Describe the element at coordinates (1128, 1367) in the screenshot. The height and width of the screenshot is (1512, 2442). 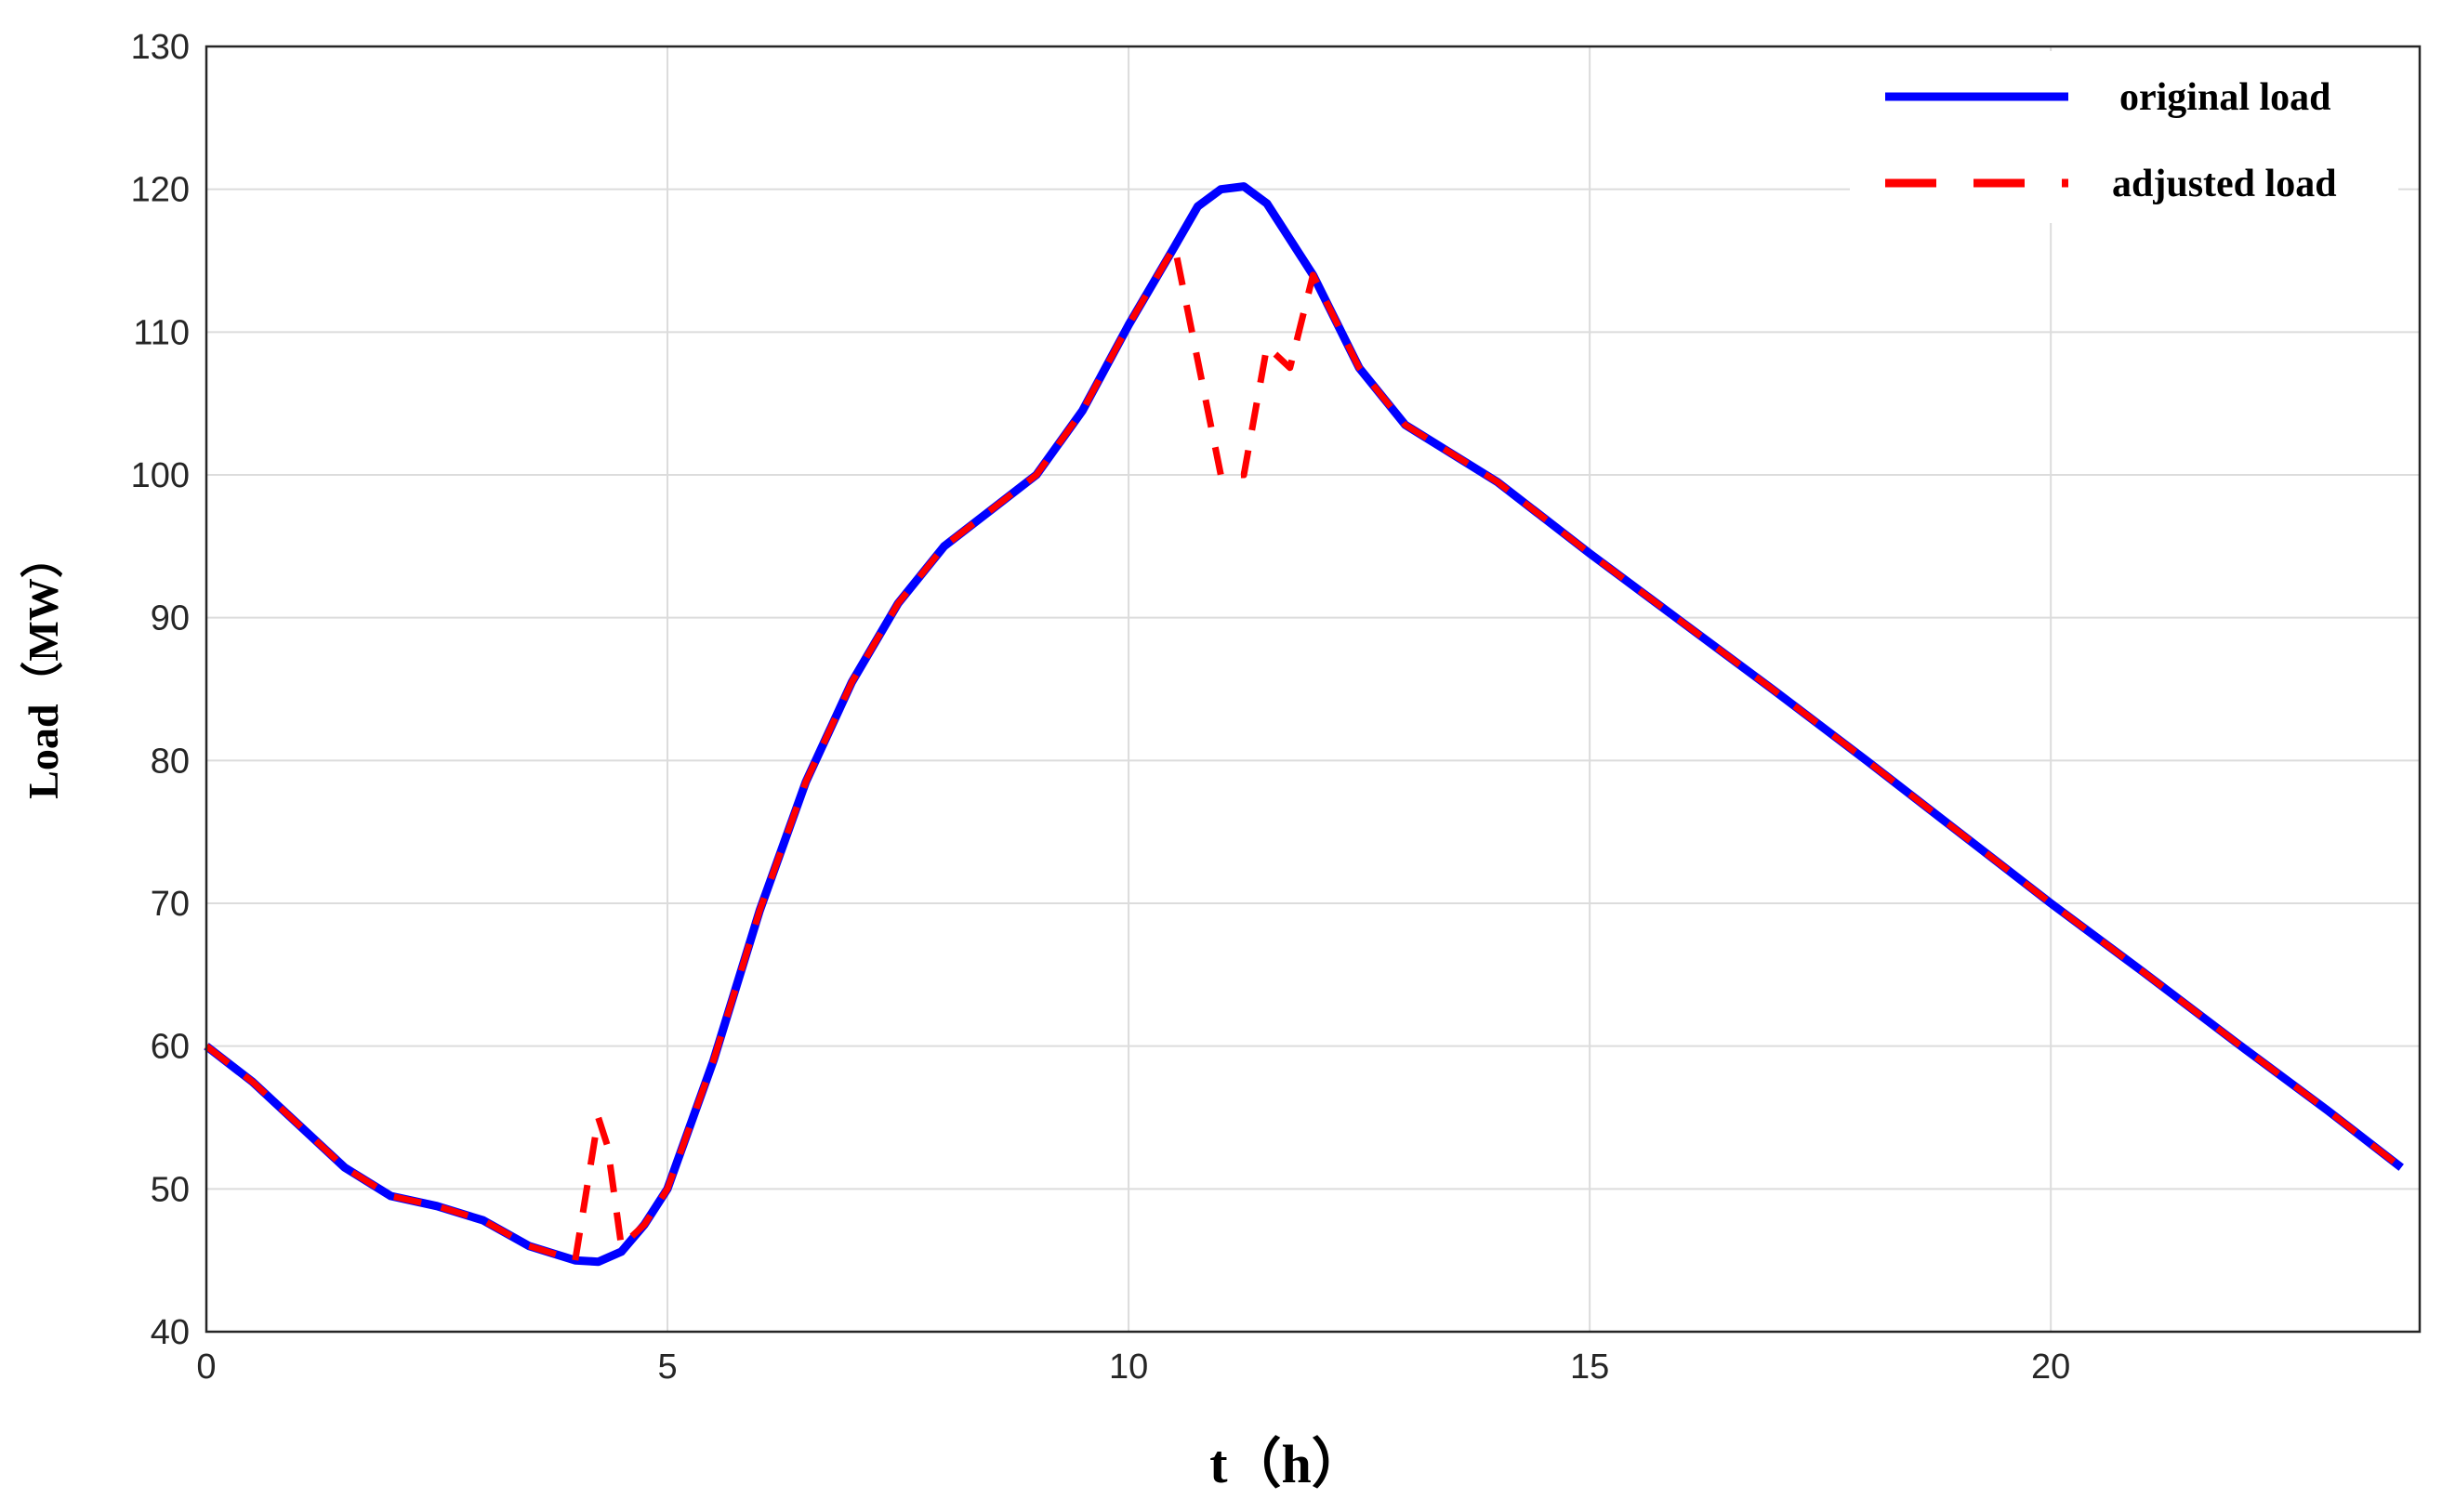
I see `x-tick-label: 10` at that location.